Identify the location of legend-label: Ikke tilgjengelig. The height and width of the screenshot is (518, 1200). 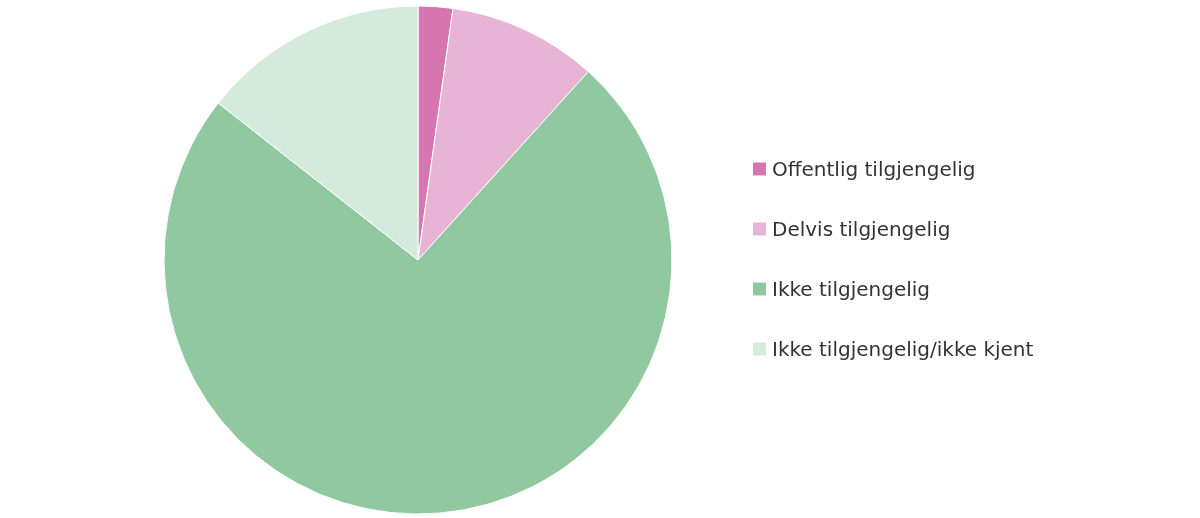
(851, 289).